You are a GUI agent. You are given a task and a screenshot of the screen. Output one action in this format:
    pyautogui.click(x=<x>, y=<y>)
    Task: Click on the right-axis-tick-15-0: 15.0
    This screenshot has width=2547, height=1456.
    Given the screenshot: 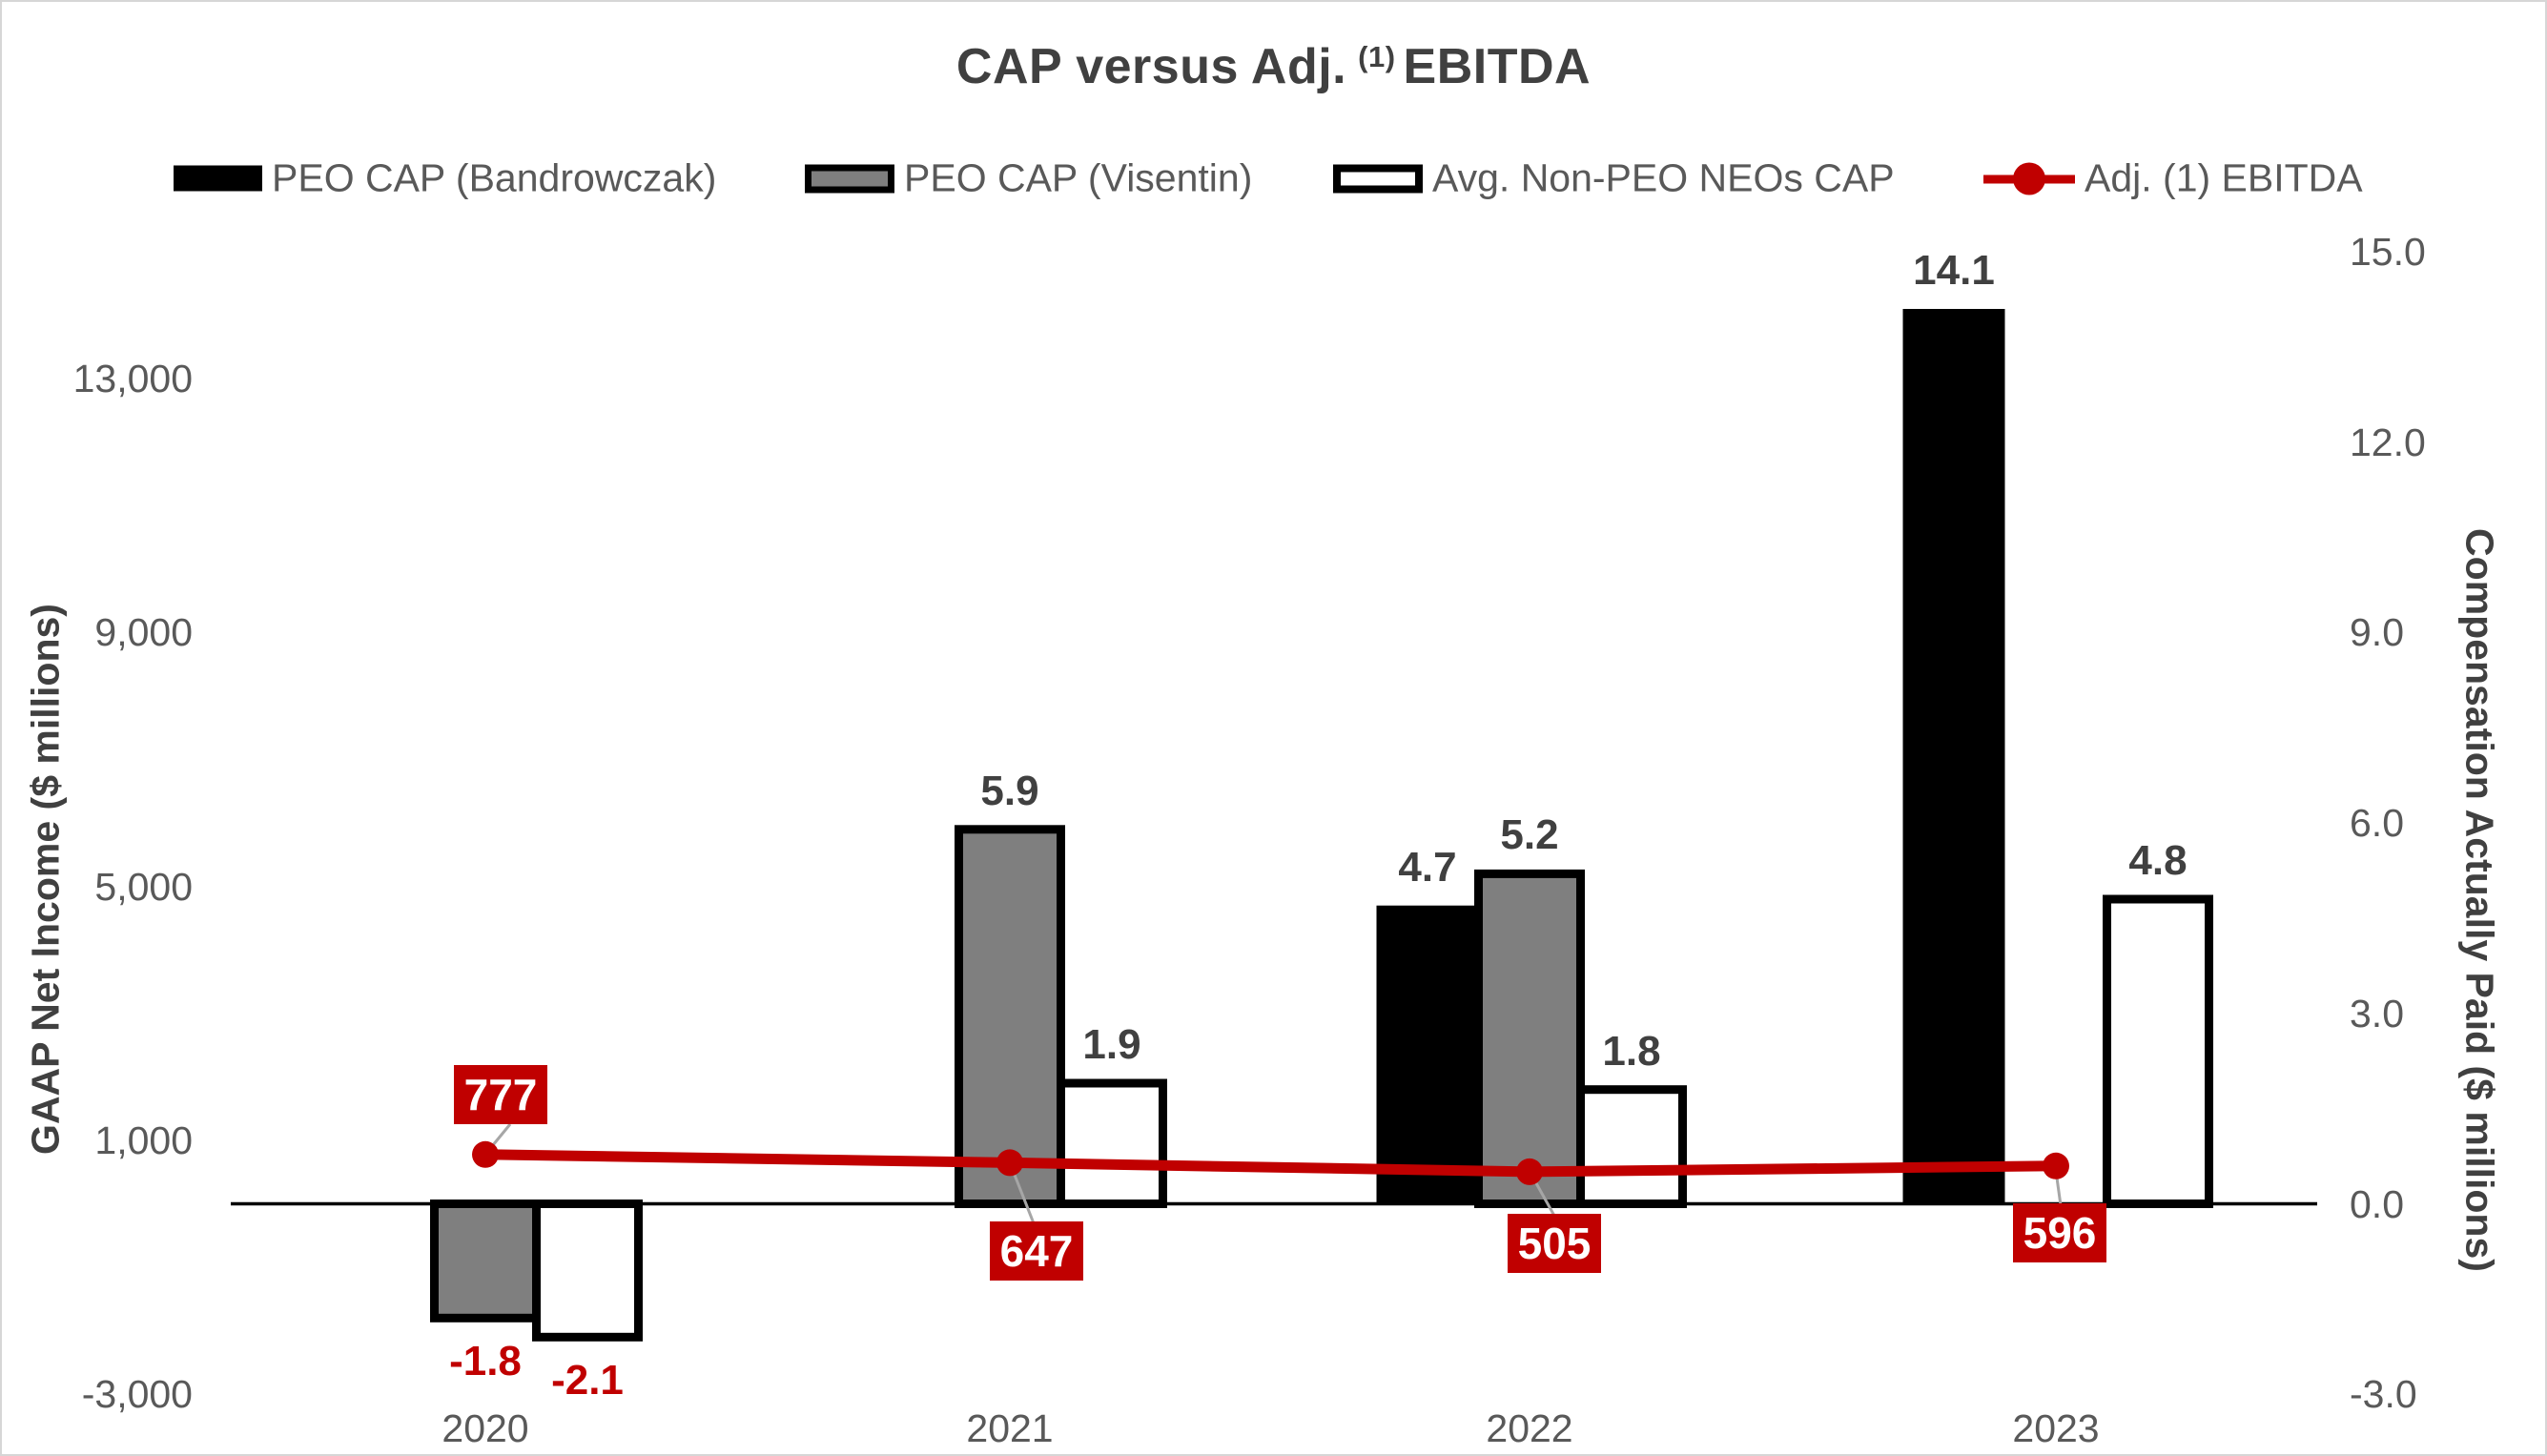 What is the action you would take?
    pyautogui.click(x=2388, y=252)
    